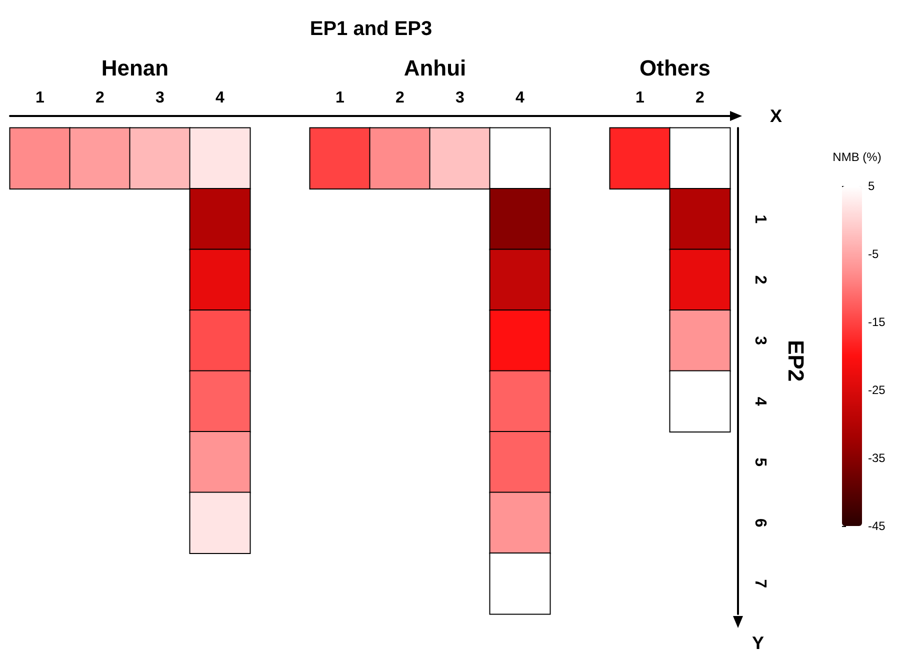  I want to click on color-bar-label: -5, so click(873, 254).